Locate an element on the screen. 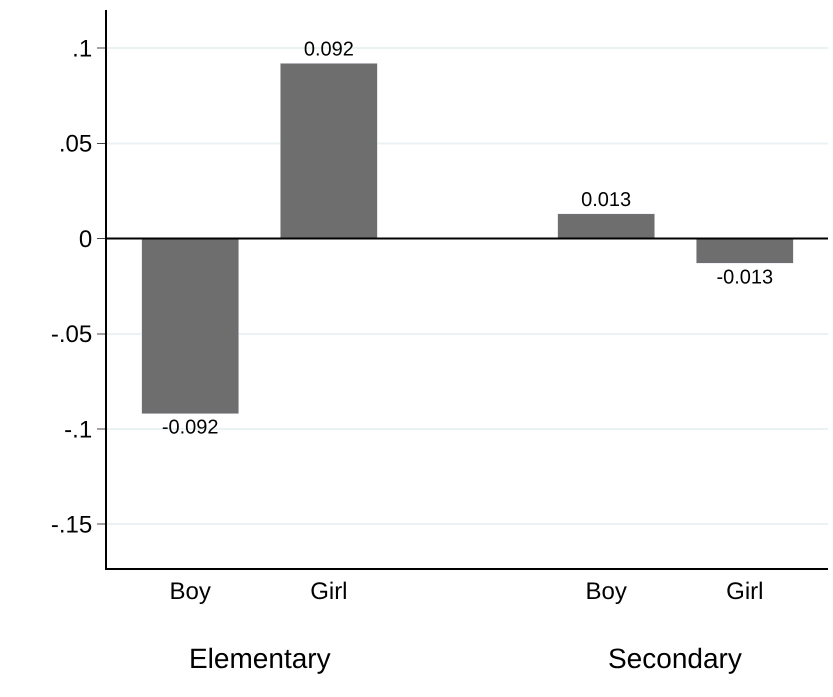 The image size is (833, 697). text: Secondary is located at coordinates (675, 658).